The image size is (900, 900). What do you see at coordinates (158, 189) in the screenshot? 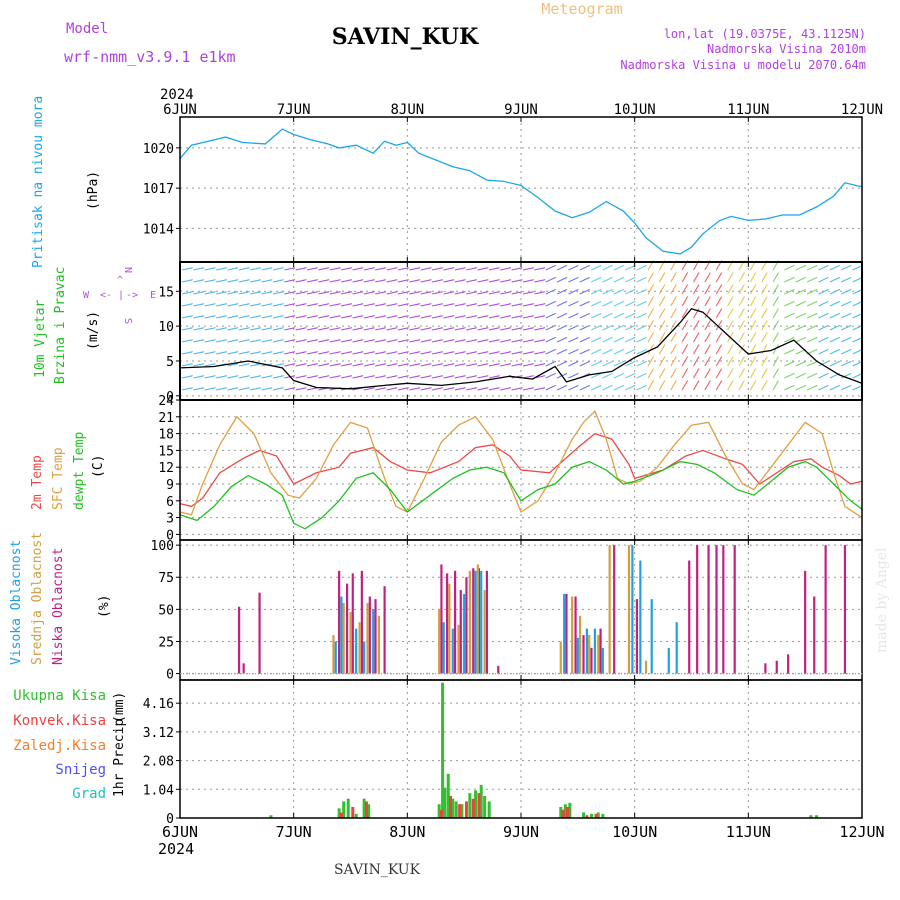
I see `y-tick-label: 1017` at bounding box center [158, 189].